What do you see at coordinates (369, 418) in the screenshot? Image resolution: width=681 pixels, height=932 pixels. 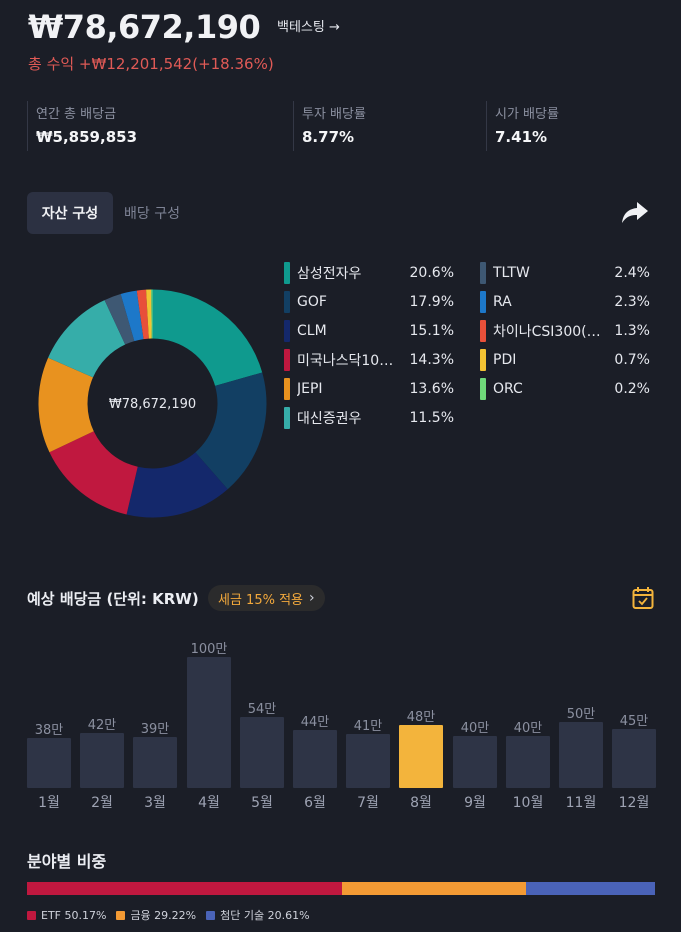 I see `legend-item: 대신증권우 11.5%` at bounding box center [369, 418].